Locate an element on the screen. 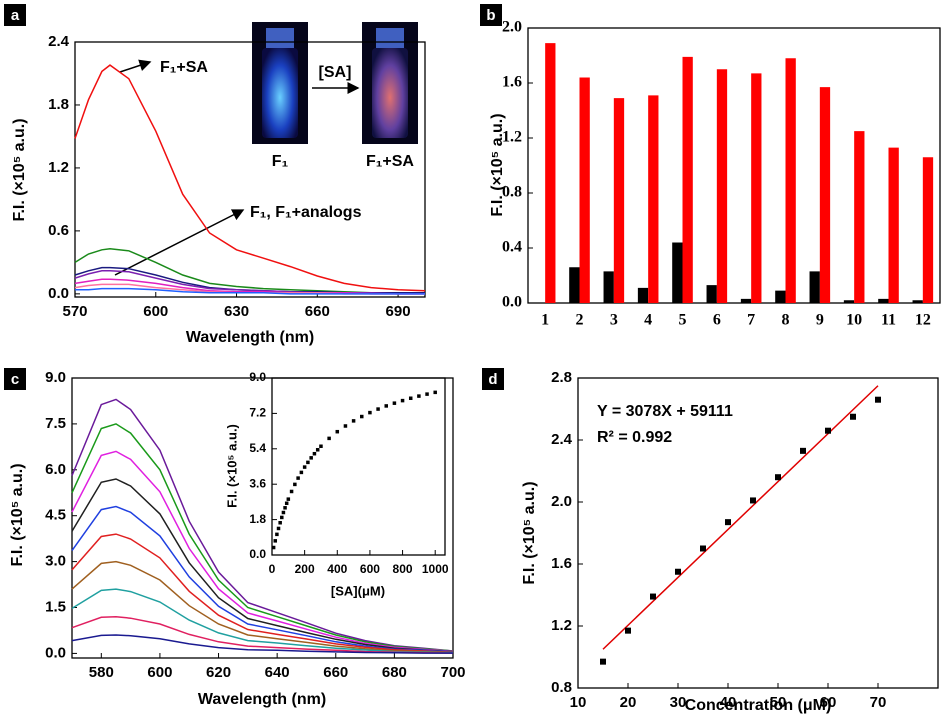 This screenshot has height=717, width=945. y-tick-label: 0.0 is located at coordinates (58, 293).